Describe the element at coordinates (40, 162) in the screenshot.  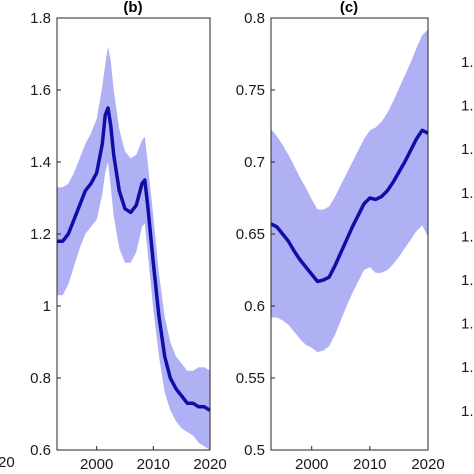
I see `panel-b-y-tick-label: 1.4` at that location.